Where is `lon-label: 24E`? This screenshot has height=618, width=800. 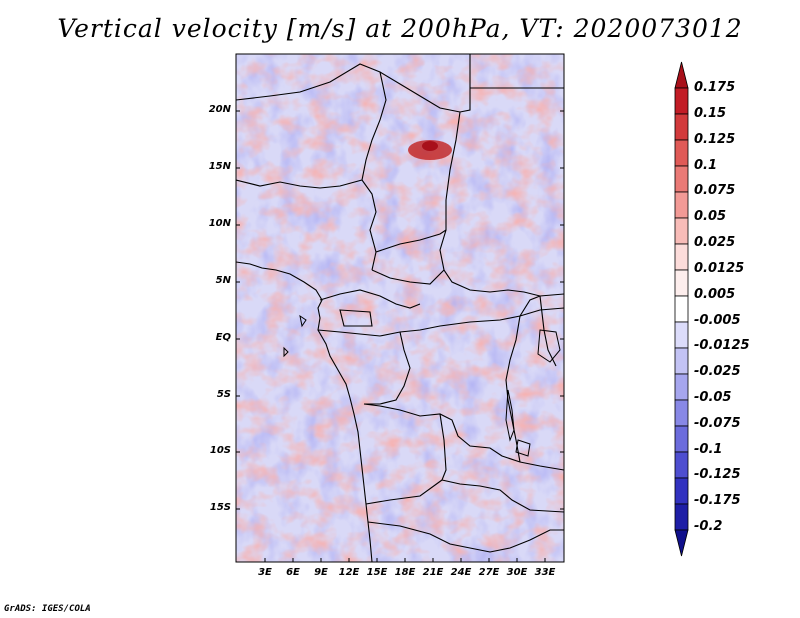 lon-label: 24E is located at coordinates (461, 572).